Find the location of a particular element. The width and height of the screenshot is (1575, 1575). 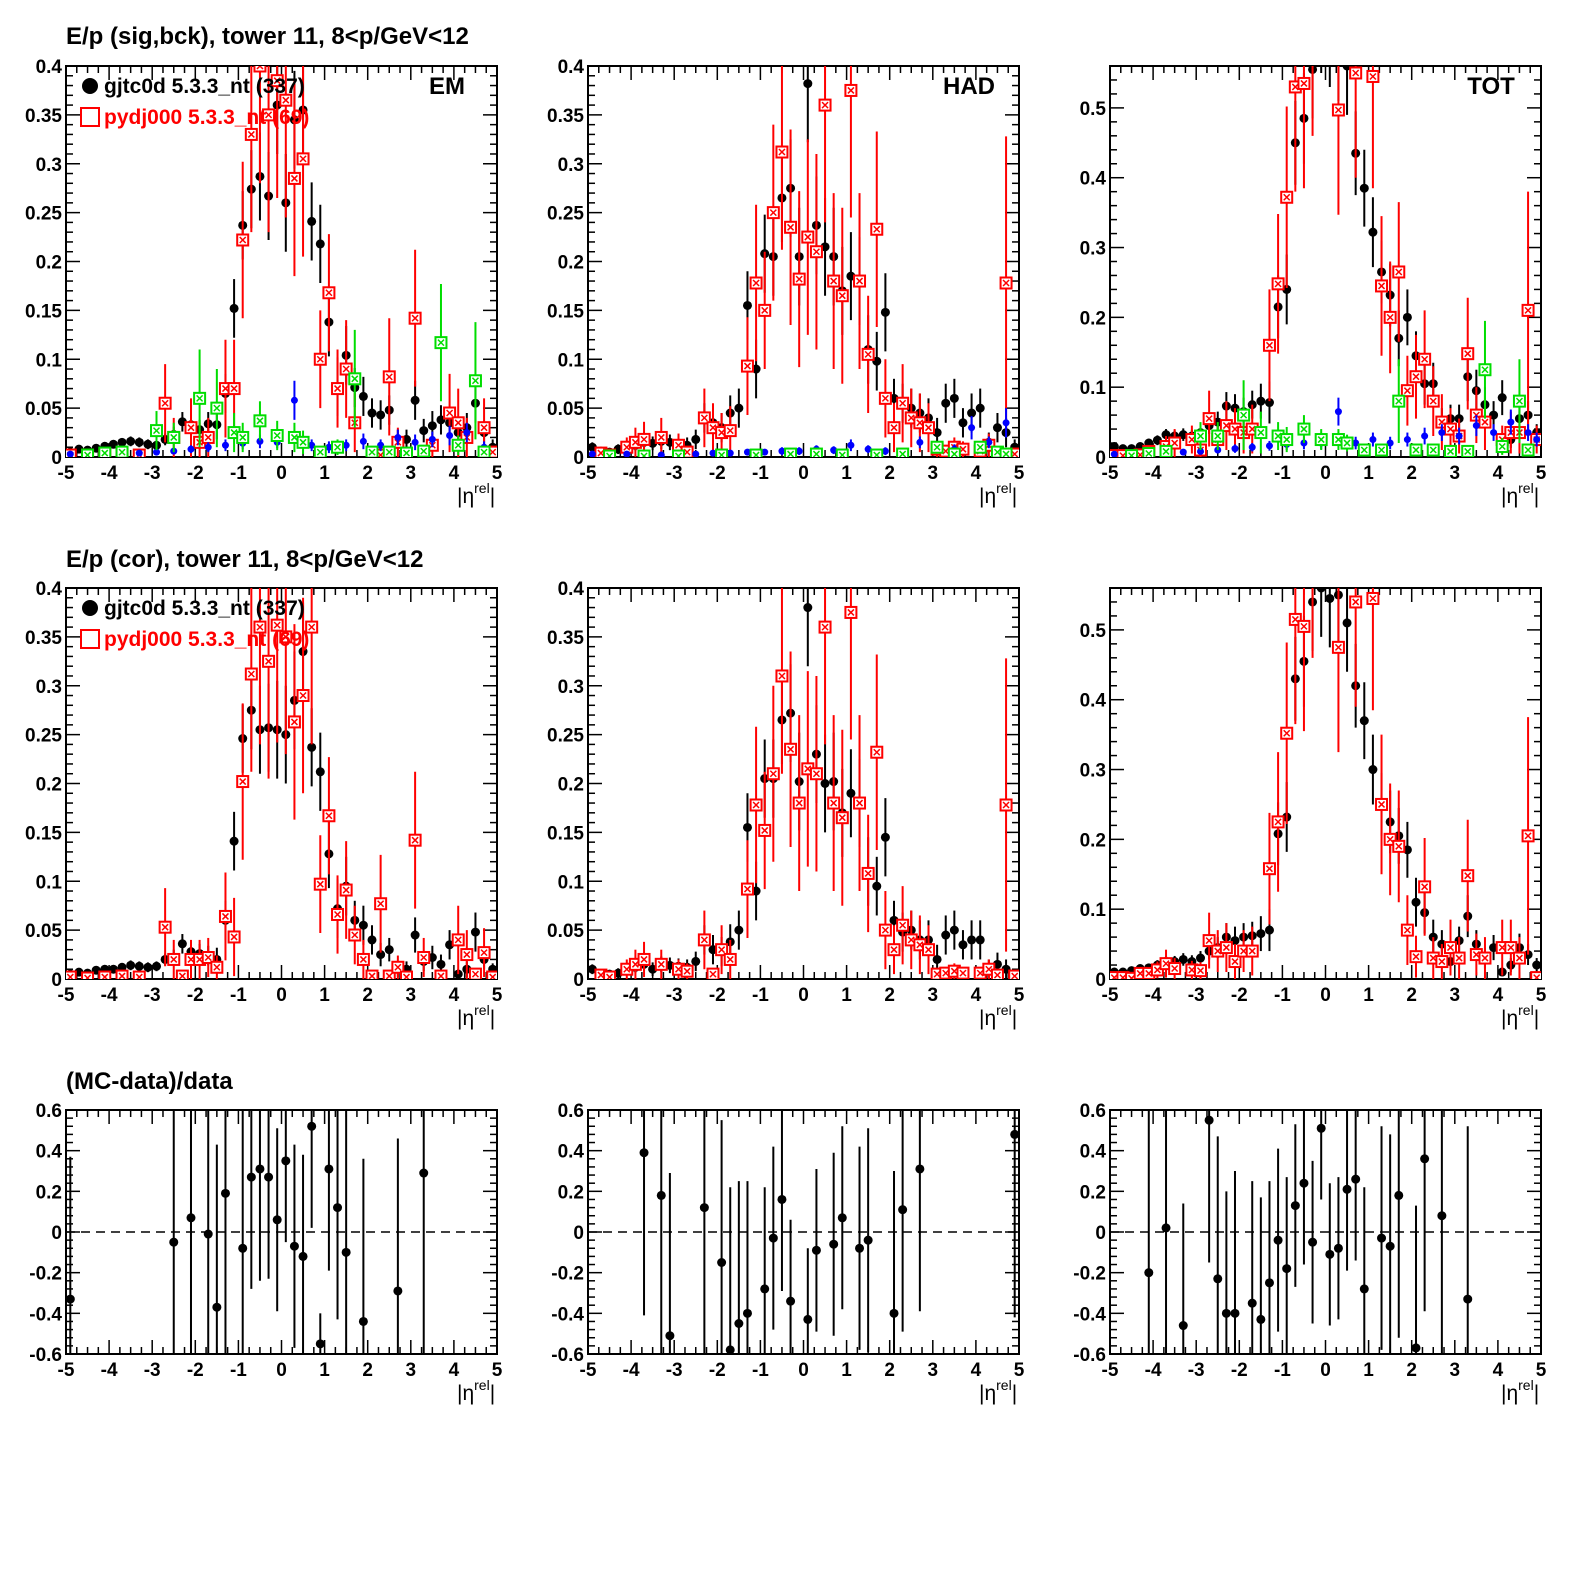

x-axis-title: |ηrel| is located at coordinates (1520, 1016).